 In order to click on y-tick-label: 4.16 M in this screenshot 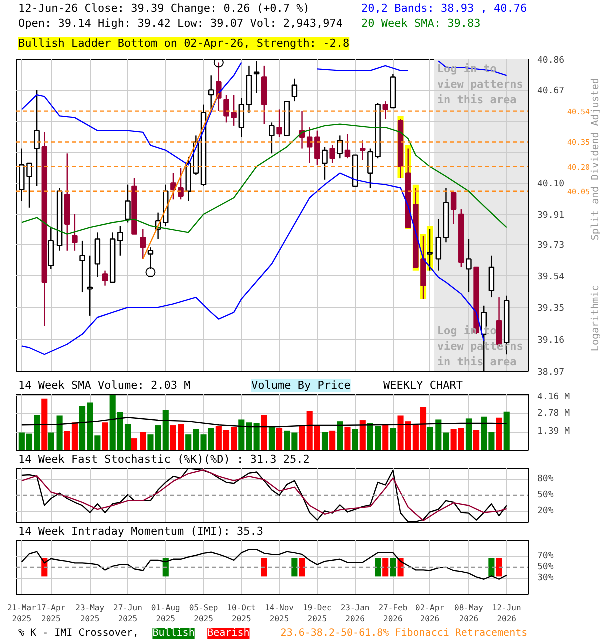, I will do `click(554, 397)`.